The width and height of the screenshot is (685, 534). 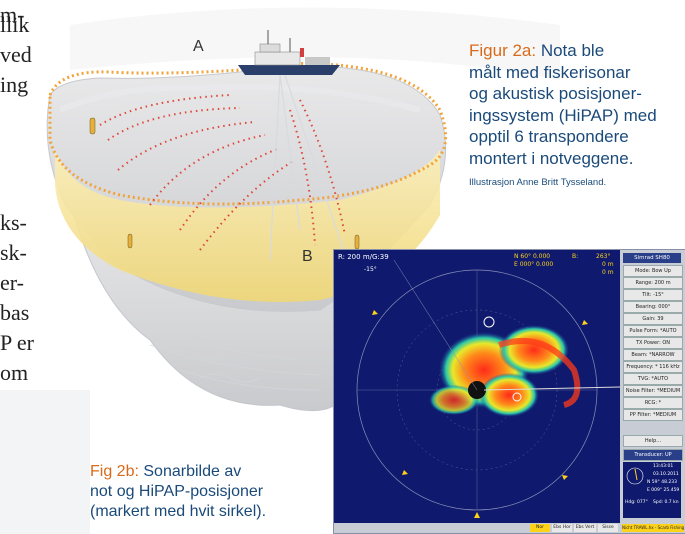 What do you see at coordinates (14, 84) in the screenshot?
I see `body-text-fragment: ing` at bounding box center [14, 84].